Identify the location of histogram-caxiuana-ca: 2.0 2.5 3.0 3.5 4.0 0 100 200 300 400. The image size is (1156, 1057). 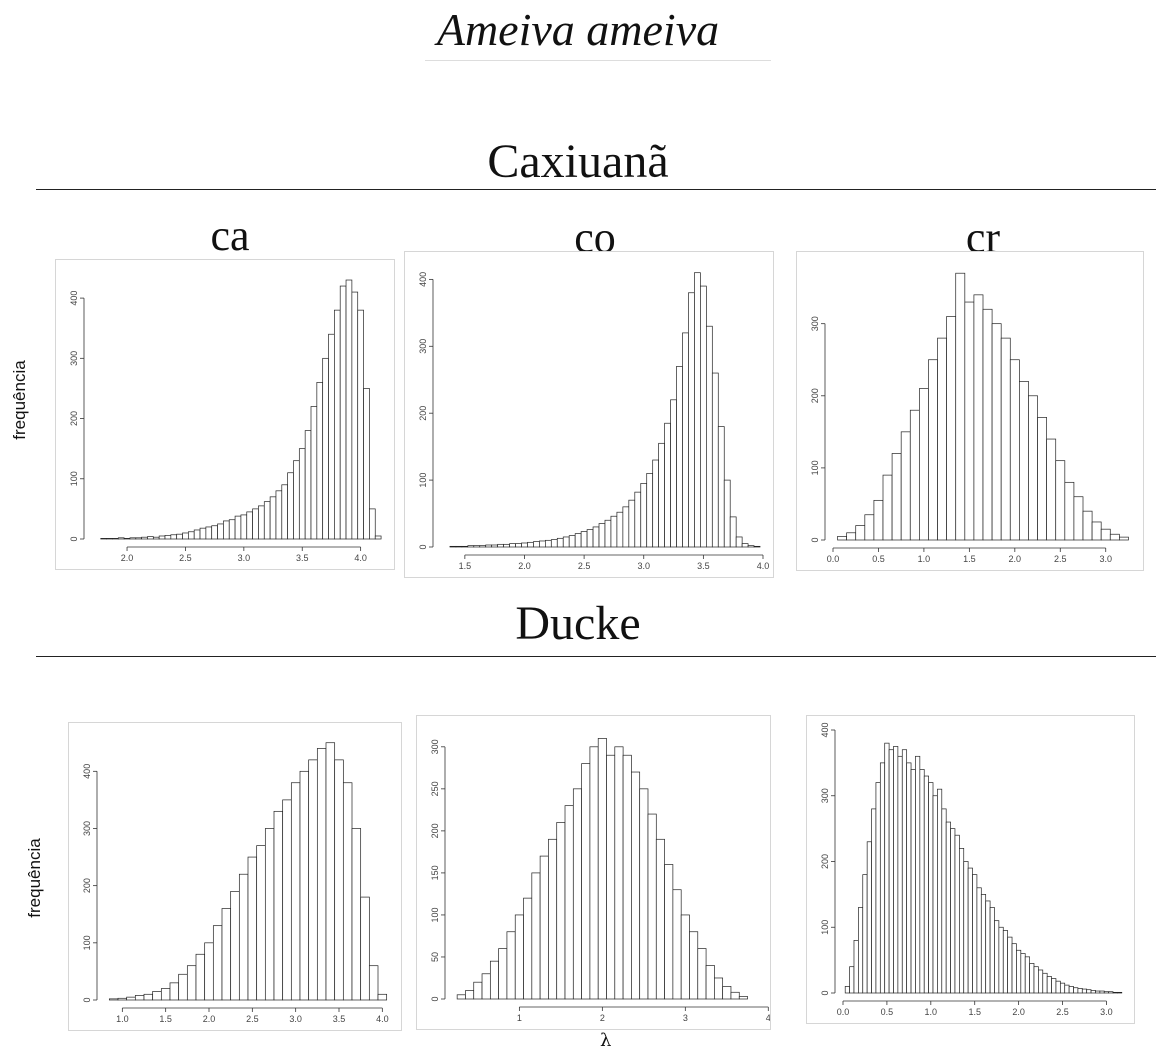
(225, 414).